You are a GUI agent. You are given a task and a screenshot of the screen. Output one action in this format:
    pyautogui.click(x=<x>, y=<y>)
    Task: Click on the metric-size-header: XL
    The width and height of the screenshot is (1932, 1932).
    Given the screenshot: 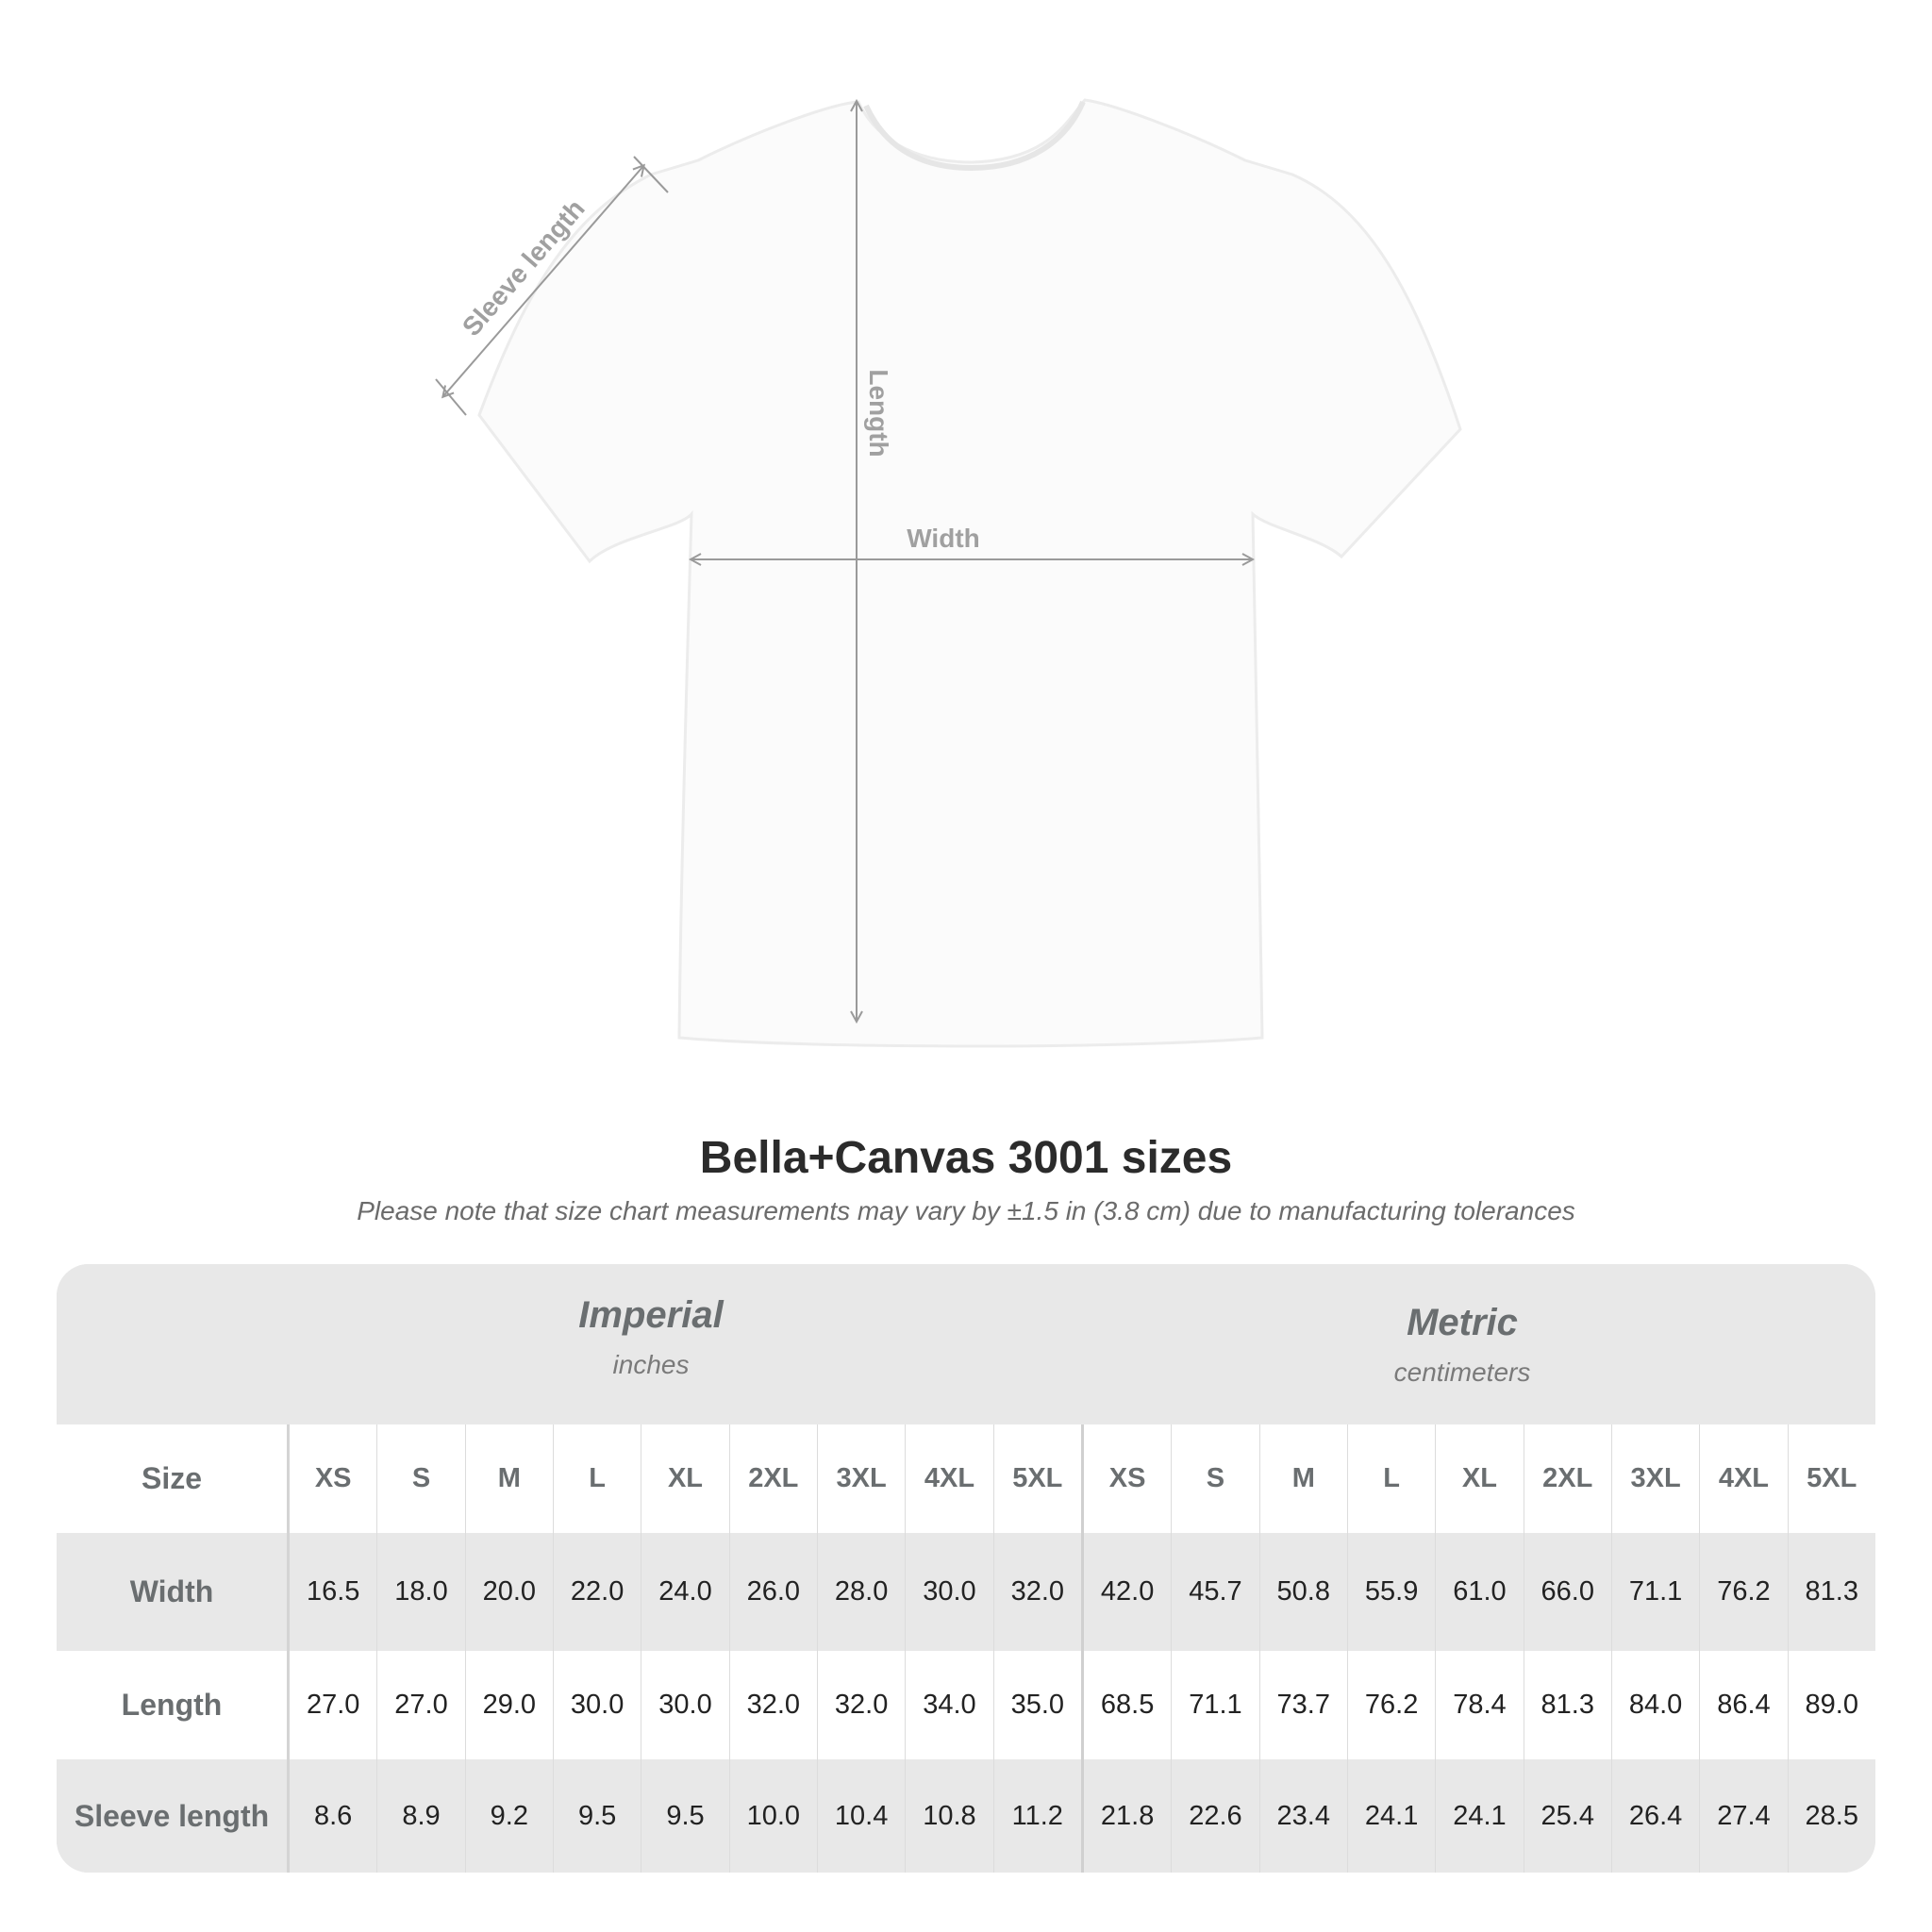 What is the action you would take?
    pyautogui.click(x=1479, y=1478)
    